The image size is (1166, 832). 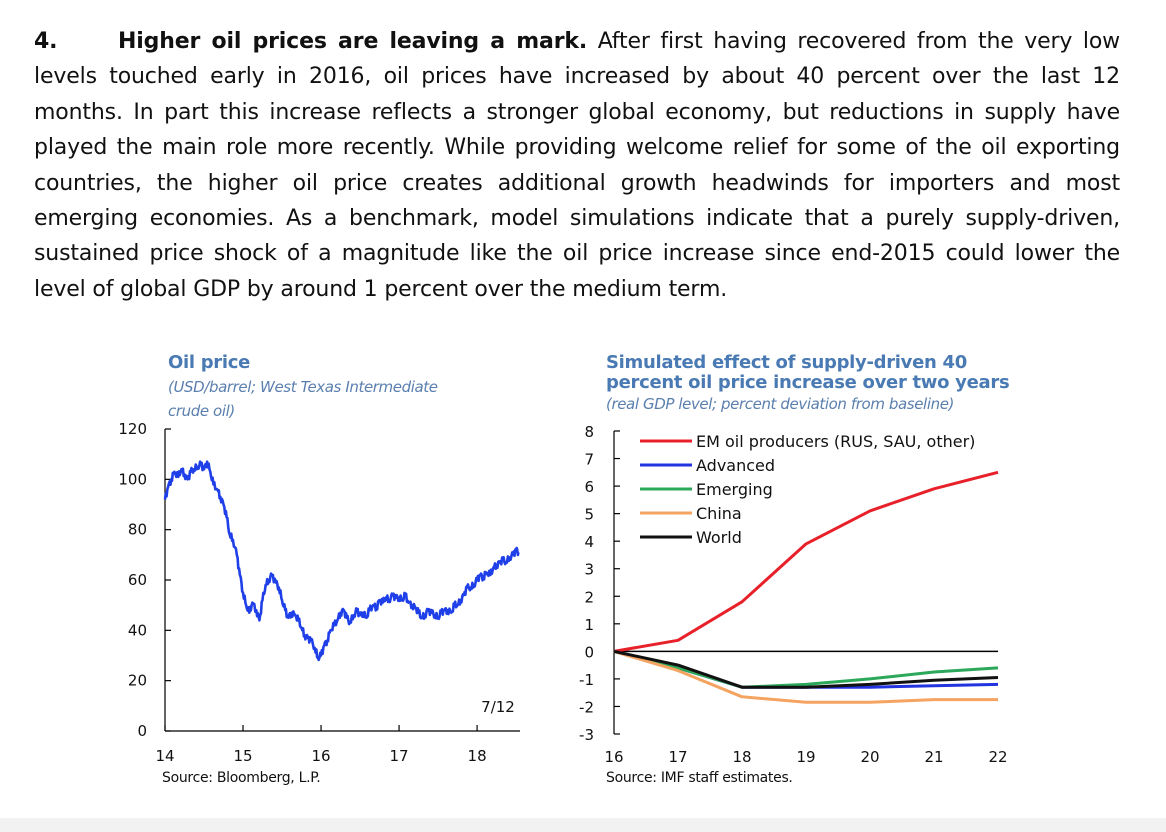 I want to click on paragraph-number: 4., so click(x=46, y=41).